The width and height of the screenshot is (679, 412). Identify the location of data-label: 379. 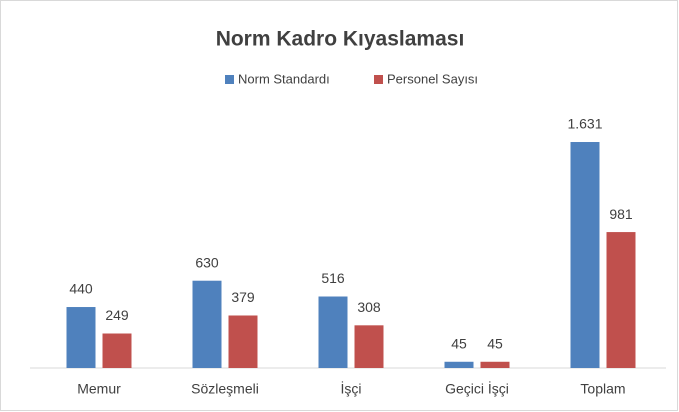
(243, 297).